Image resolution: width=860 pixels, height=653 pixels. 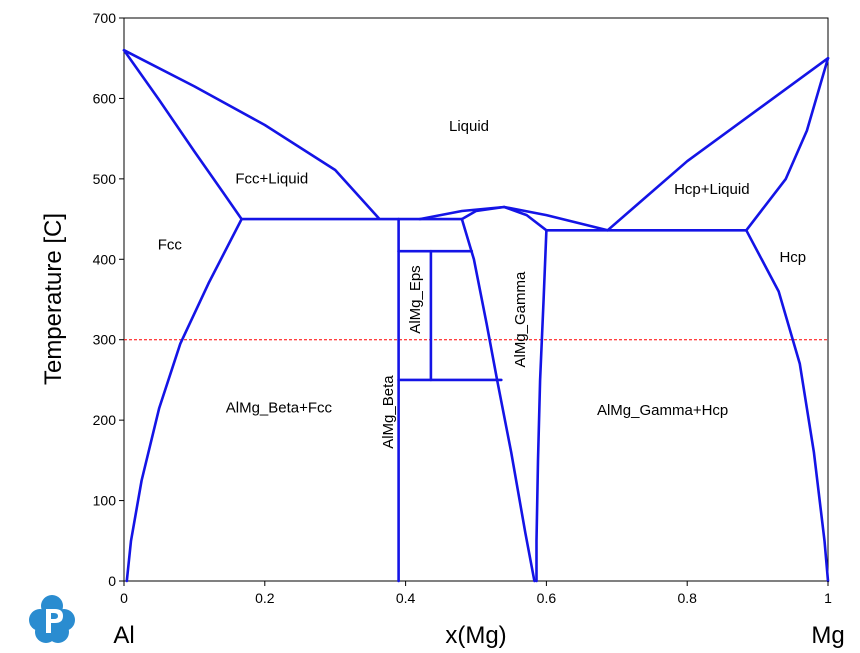 What do you see at coordinates (112, 581) in the screenshot?
I see `y-tick-label: 0` at bounding box center [112, 581].